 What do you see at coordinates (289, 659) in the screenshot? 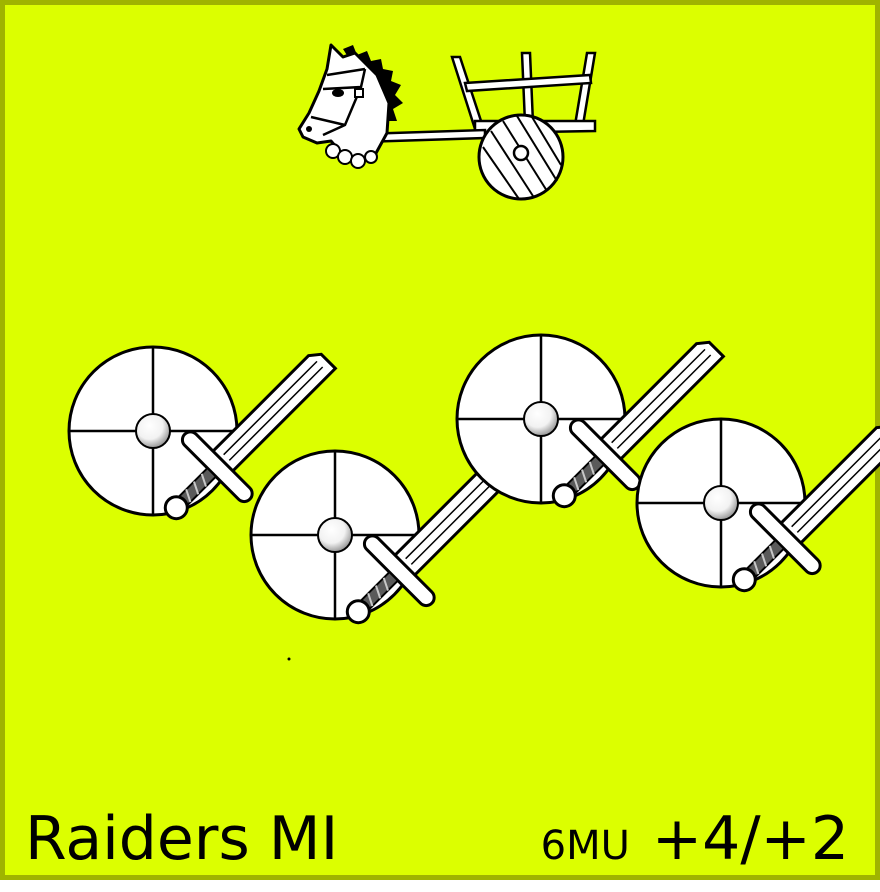
I see `speck` at bounding box center [289, 659].